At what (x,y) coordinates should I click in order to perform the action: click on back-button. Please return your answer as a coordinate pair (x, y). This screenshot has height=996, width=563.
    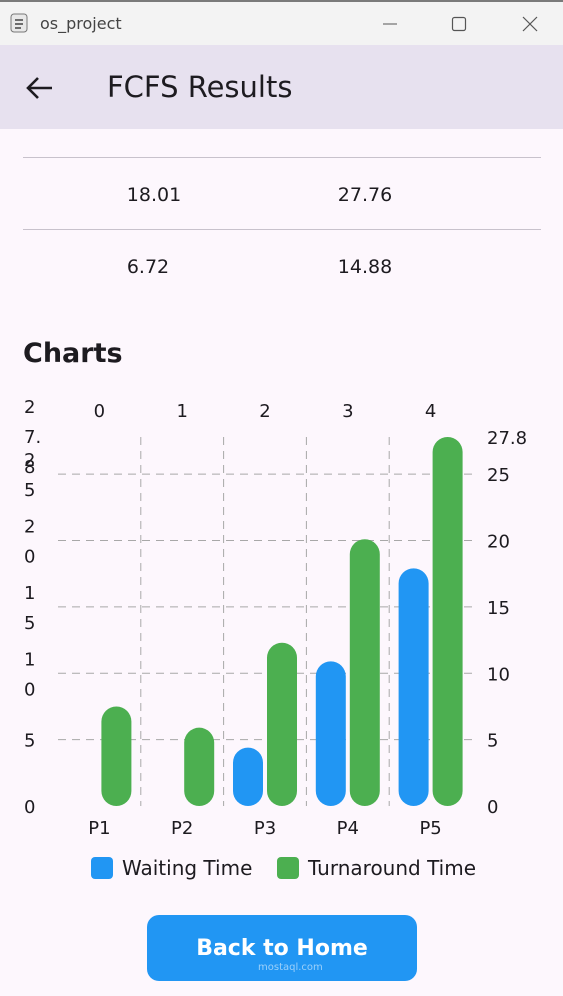
    Looking at the image, I should click on (40, 88).